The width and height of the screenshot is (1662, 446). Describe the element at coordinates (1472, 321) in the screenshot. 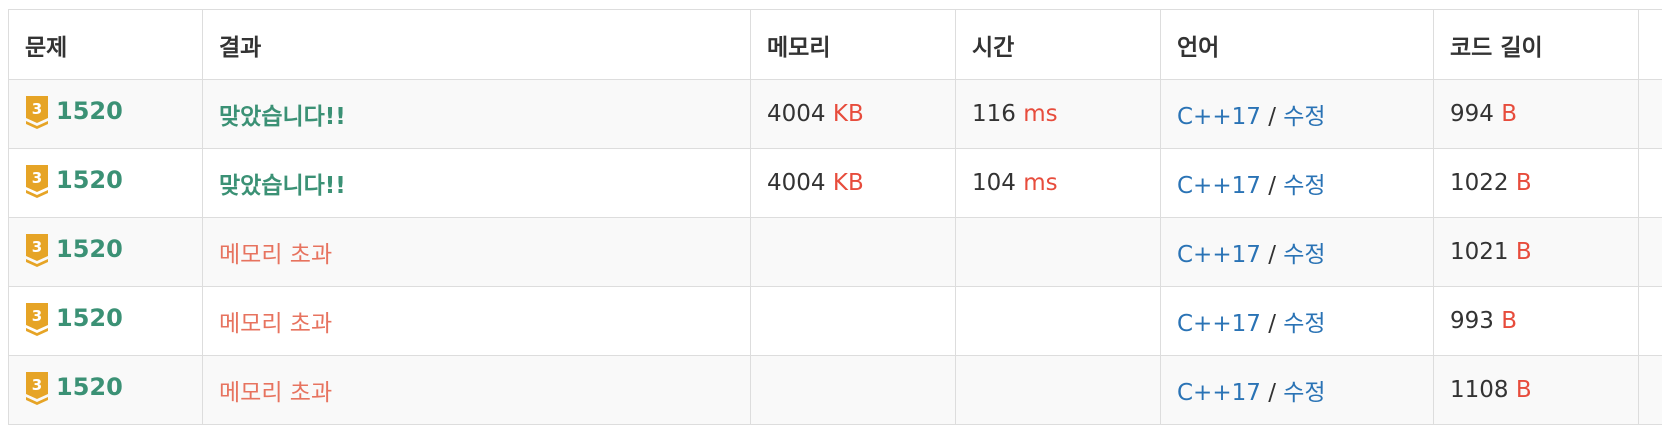

I see `code-length-value: 993` at that location.